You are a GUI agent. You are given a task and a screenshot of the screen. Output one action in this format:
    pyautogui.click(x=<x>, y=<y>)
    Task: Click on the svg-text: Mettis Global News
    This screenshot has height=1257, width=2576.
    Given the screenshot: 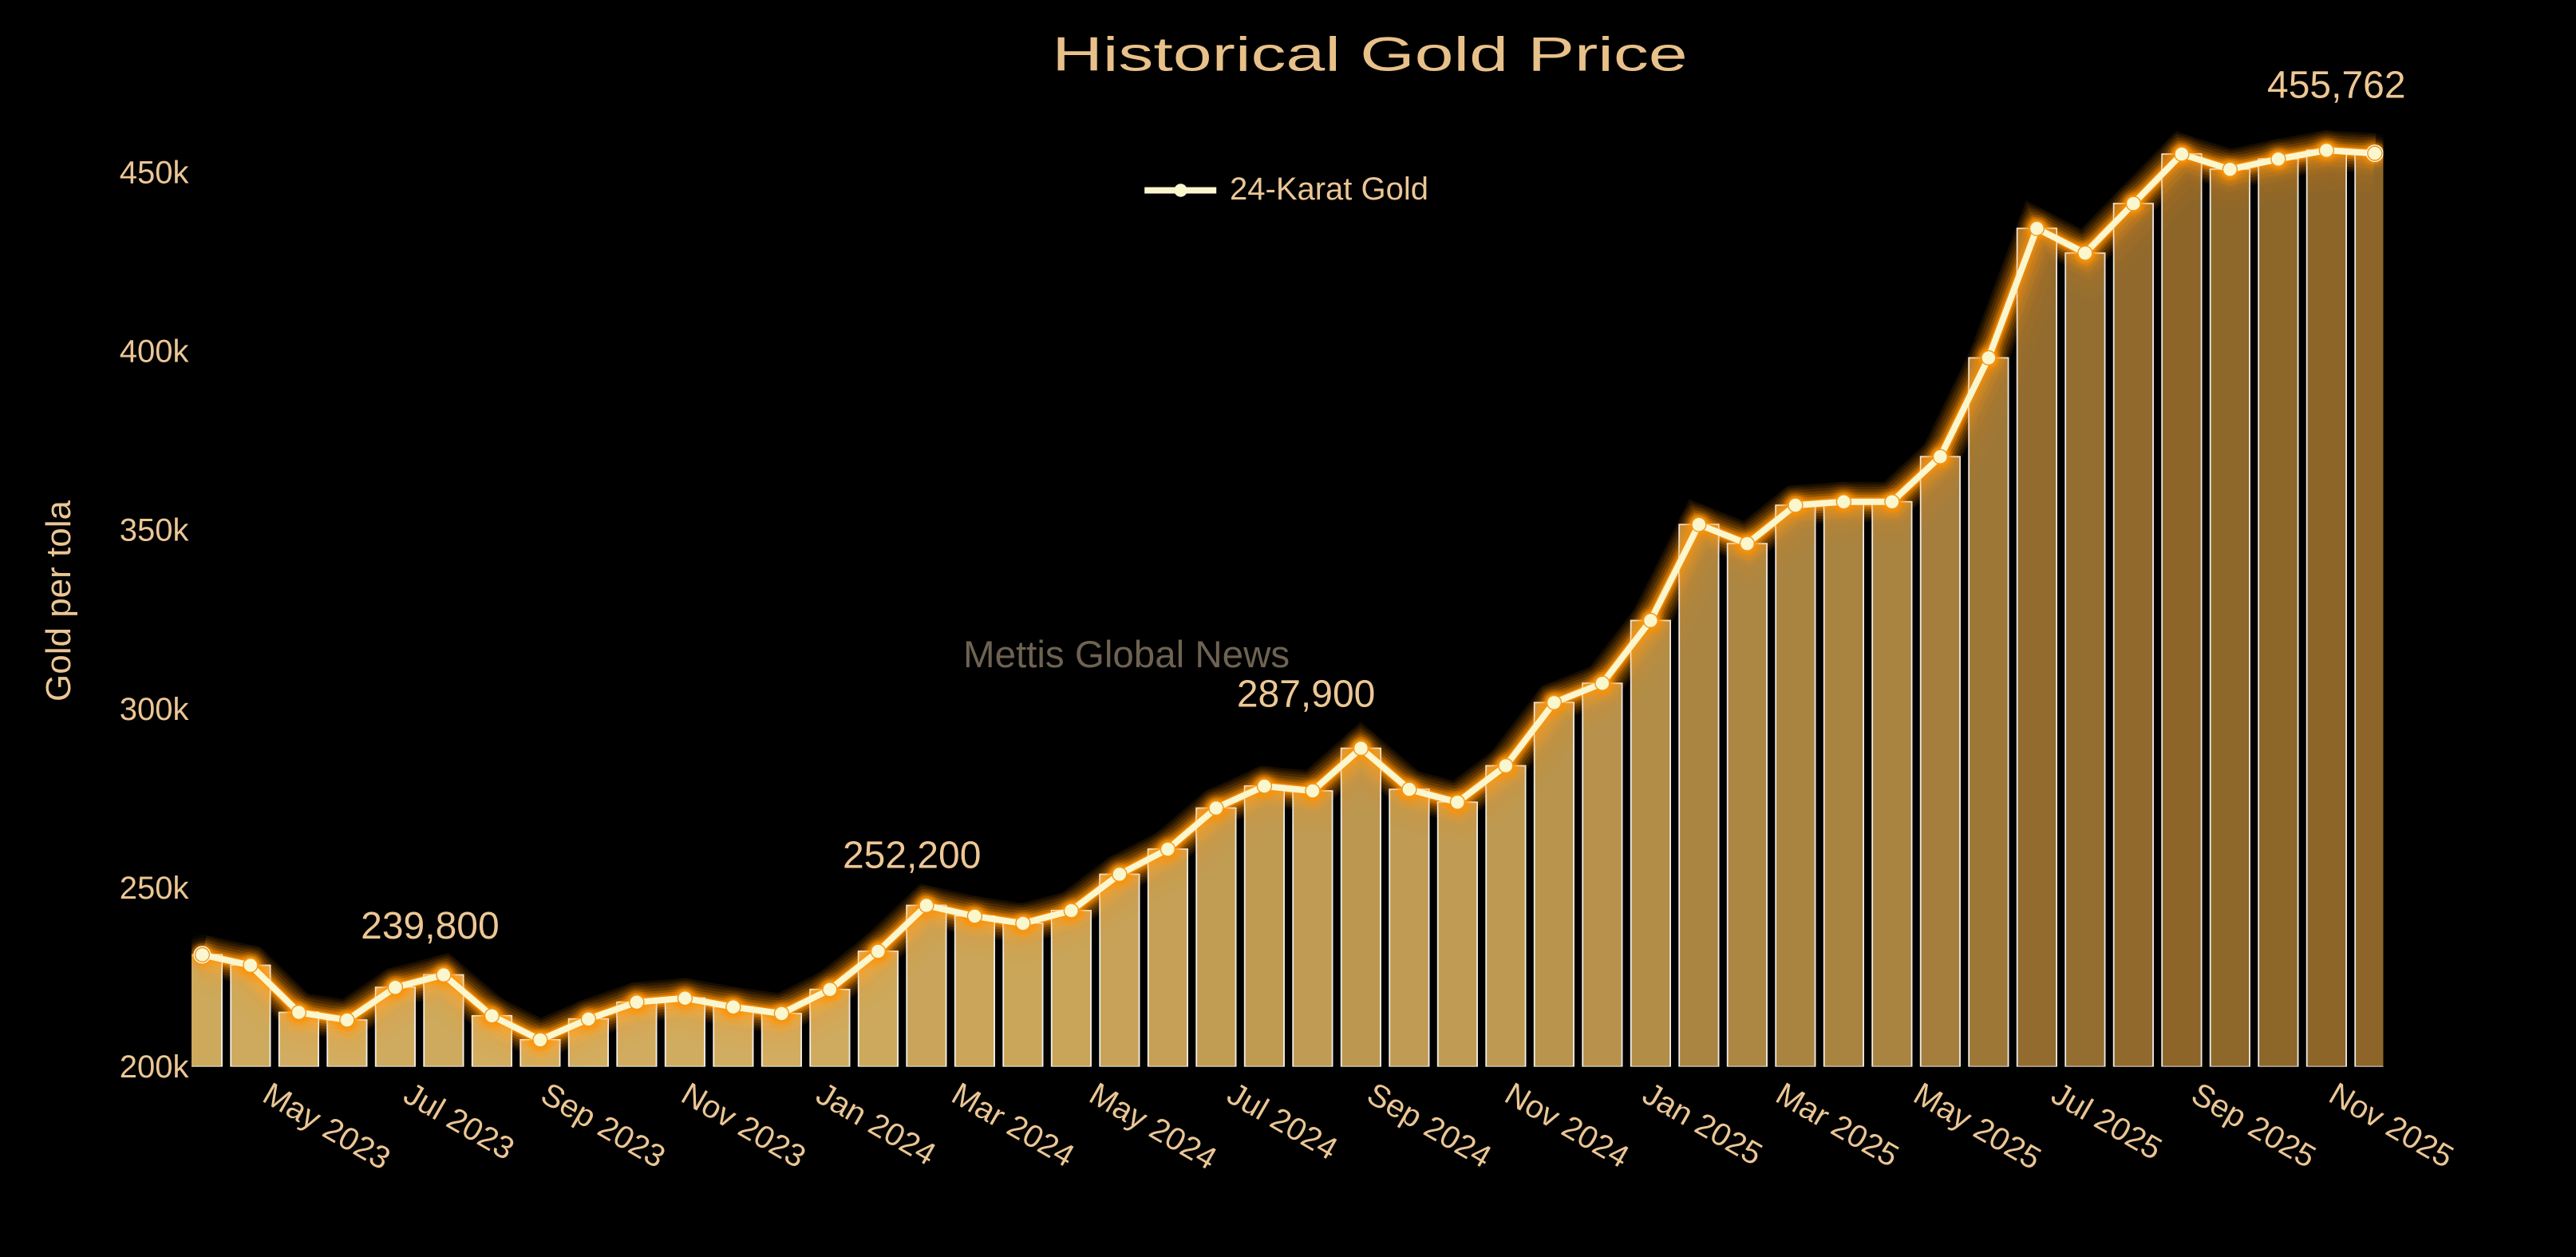 What is the action you would take?
    pyautogui.click(x=1126, y=655)
    